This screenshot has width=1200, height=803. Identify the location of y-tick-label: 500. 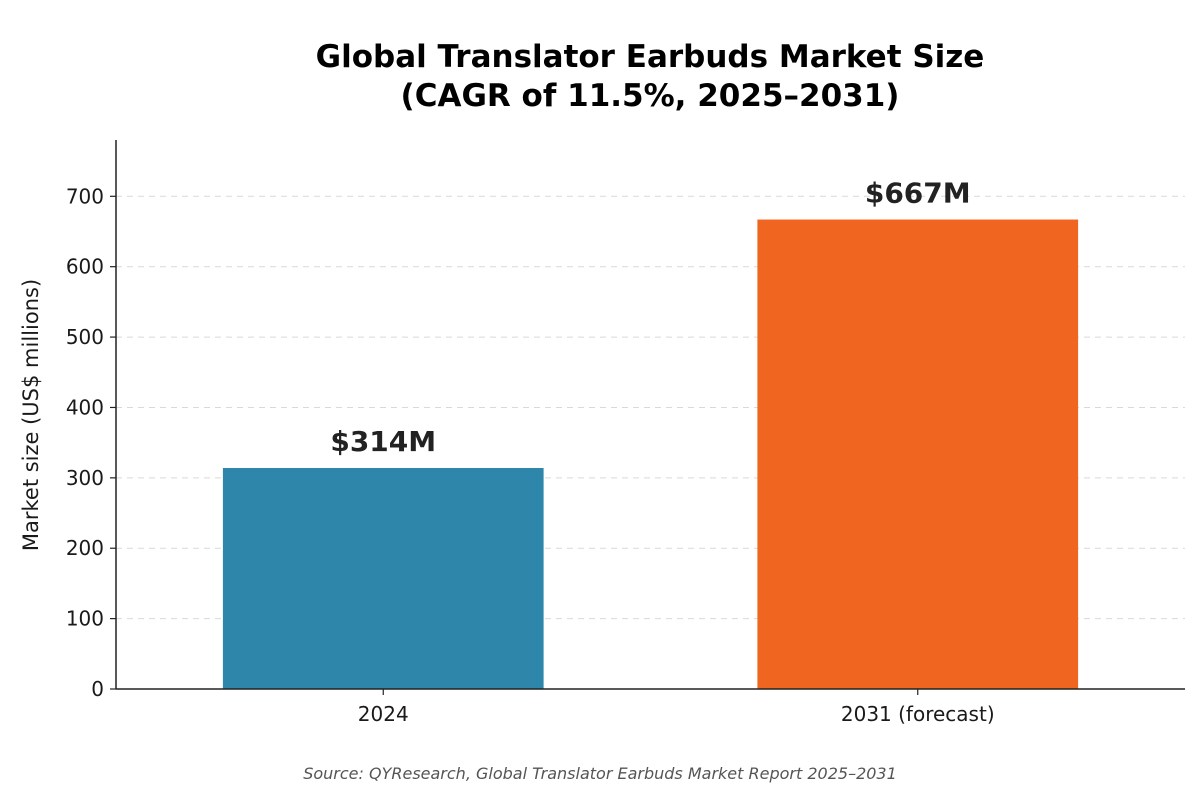
(85, 337).